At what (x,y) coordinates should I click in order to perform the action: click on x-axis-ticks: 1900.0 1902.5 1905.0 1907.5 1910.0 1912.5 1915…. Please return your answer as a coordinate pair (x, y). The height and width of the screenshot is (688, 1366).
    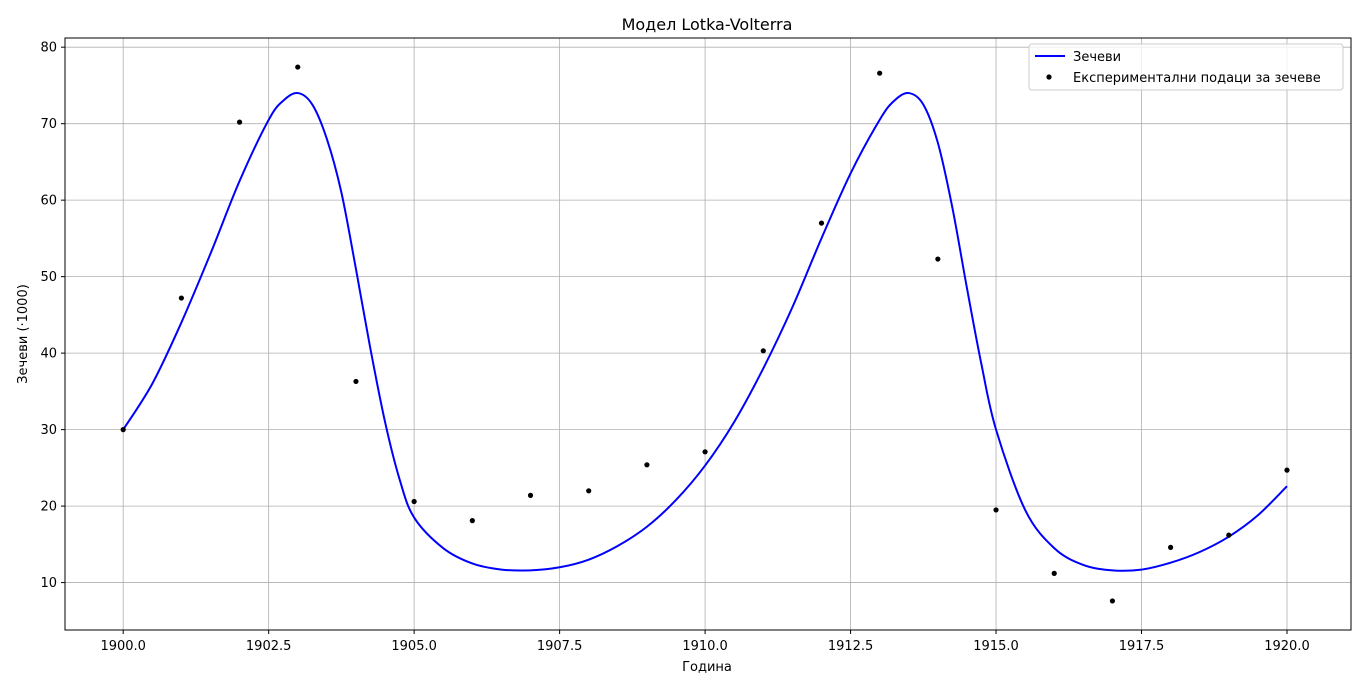
    Looking at the image, I should click on (705, 642).